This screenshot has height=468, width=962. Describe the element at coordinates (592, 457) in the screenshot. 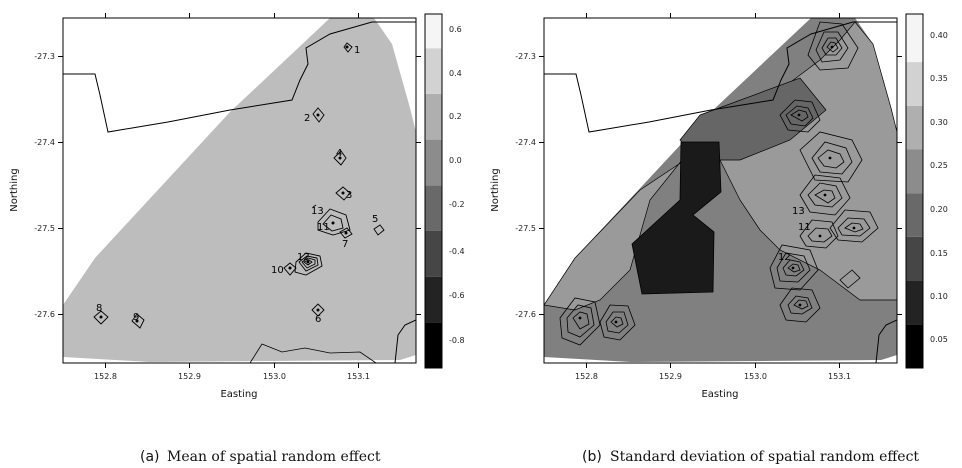

I see `panel-b-letter: (b)` at that location.